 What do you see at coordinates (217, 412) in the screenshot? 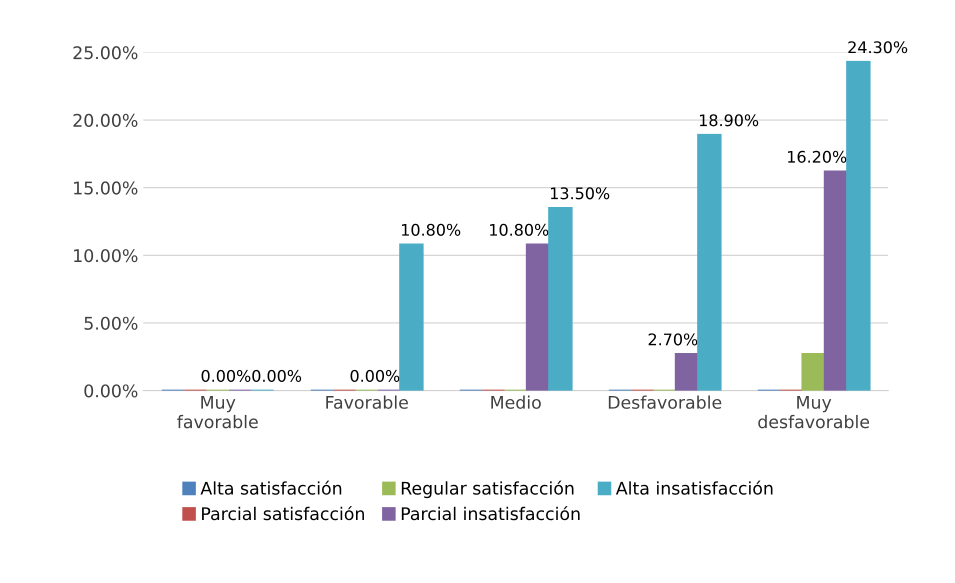
I see `x-tick-label: Muy favorable` at bounding box center [217, 412].